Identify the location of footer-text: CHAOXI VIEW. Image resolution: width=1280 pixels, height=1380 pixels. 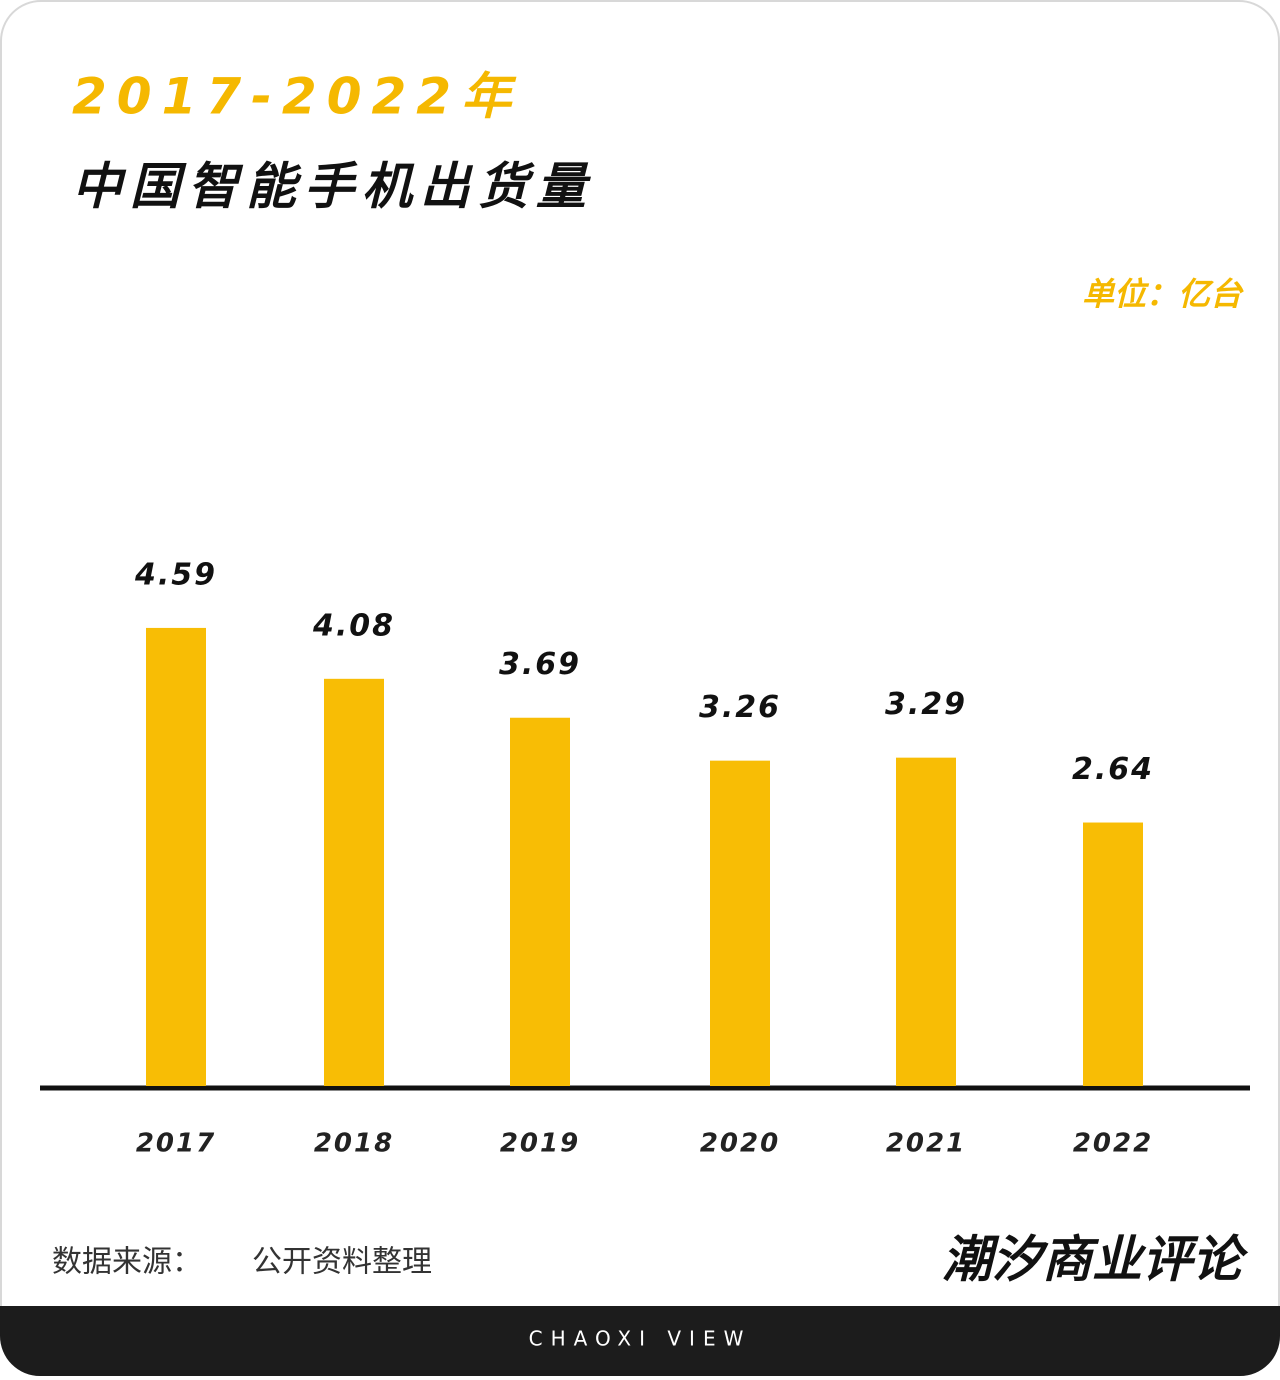
(640, 1339).